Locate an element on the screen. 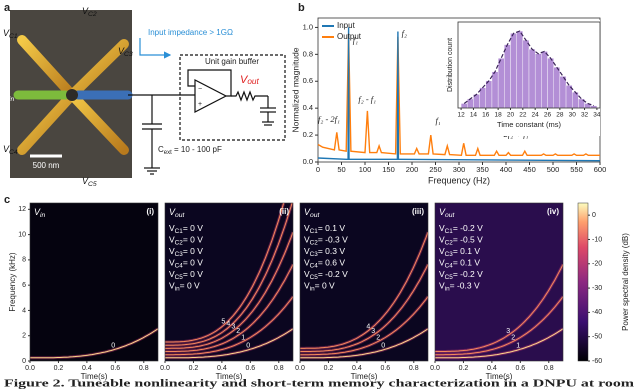 This screenshot has height=389, width=640. signal-label-base: V is located at coordinates (307, 212).